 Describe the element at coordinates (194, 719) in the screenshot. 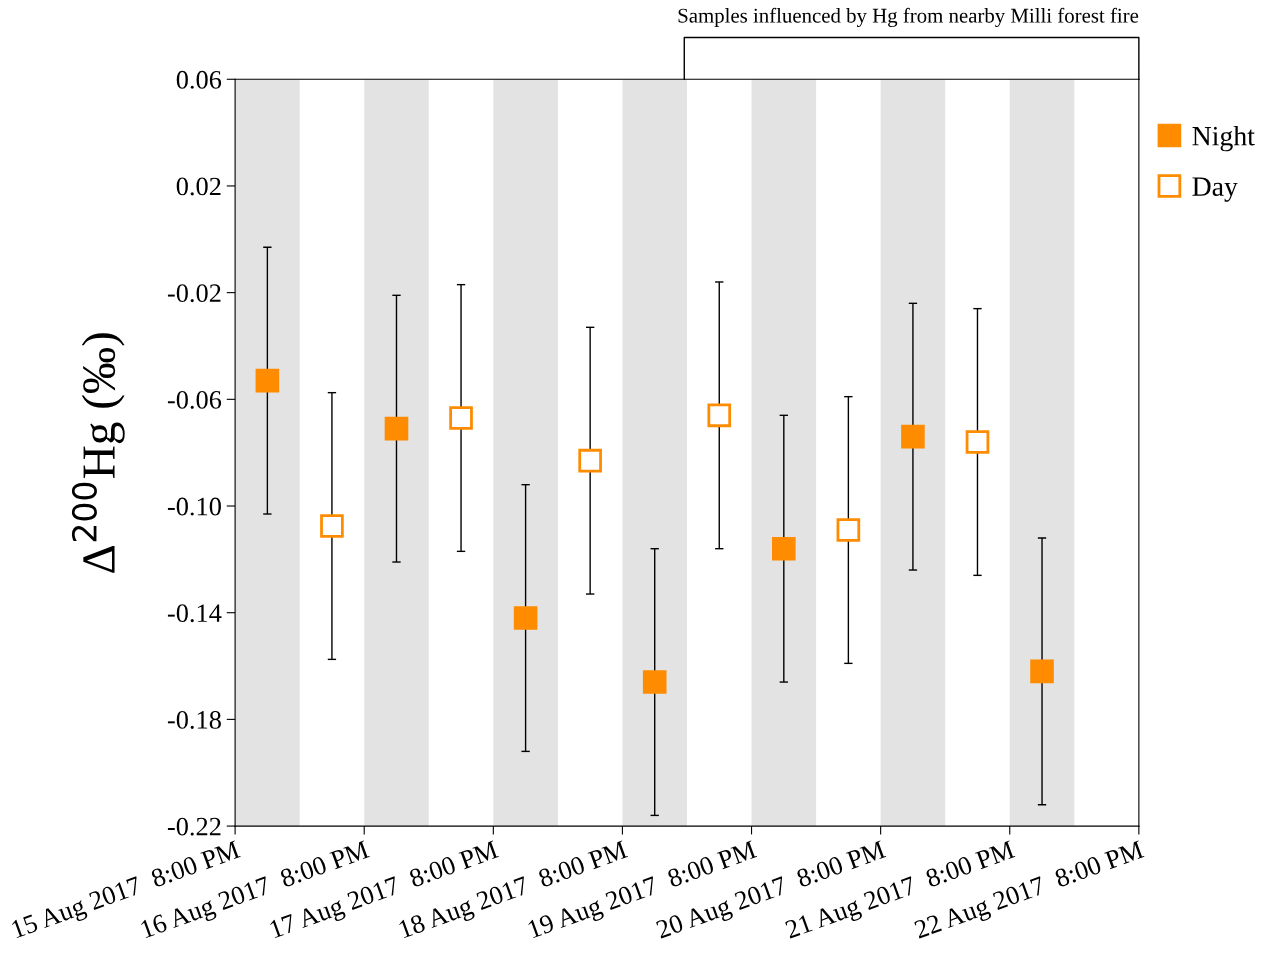

I see `y-tick-label: -0.18` at that location.